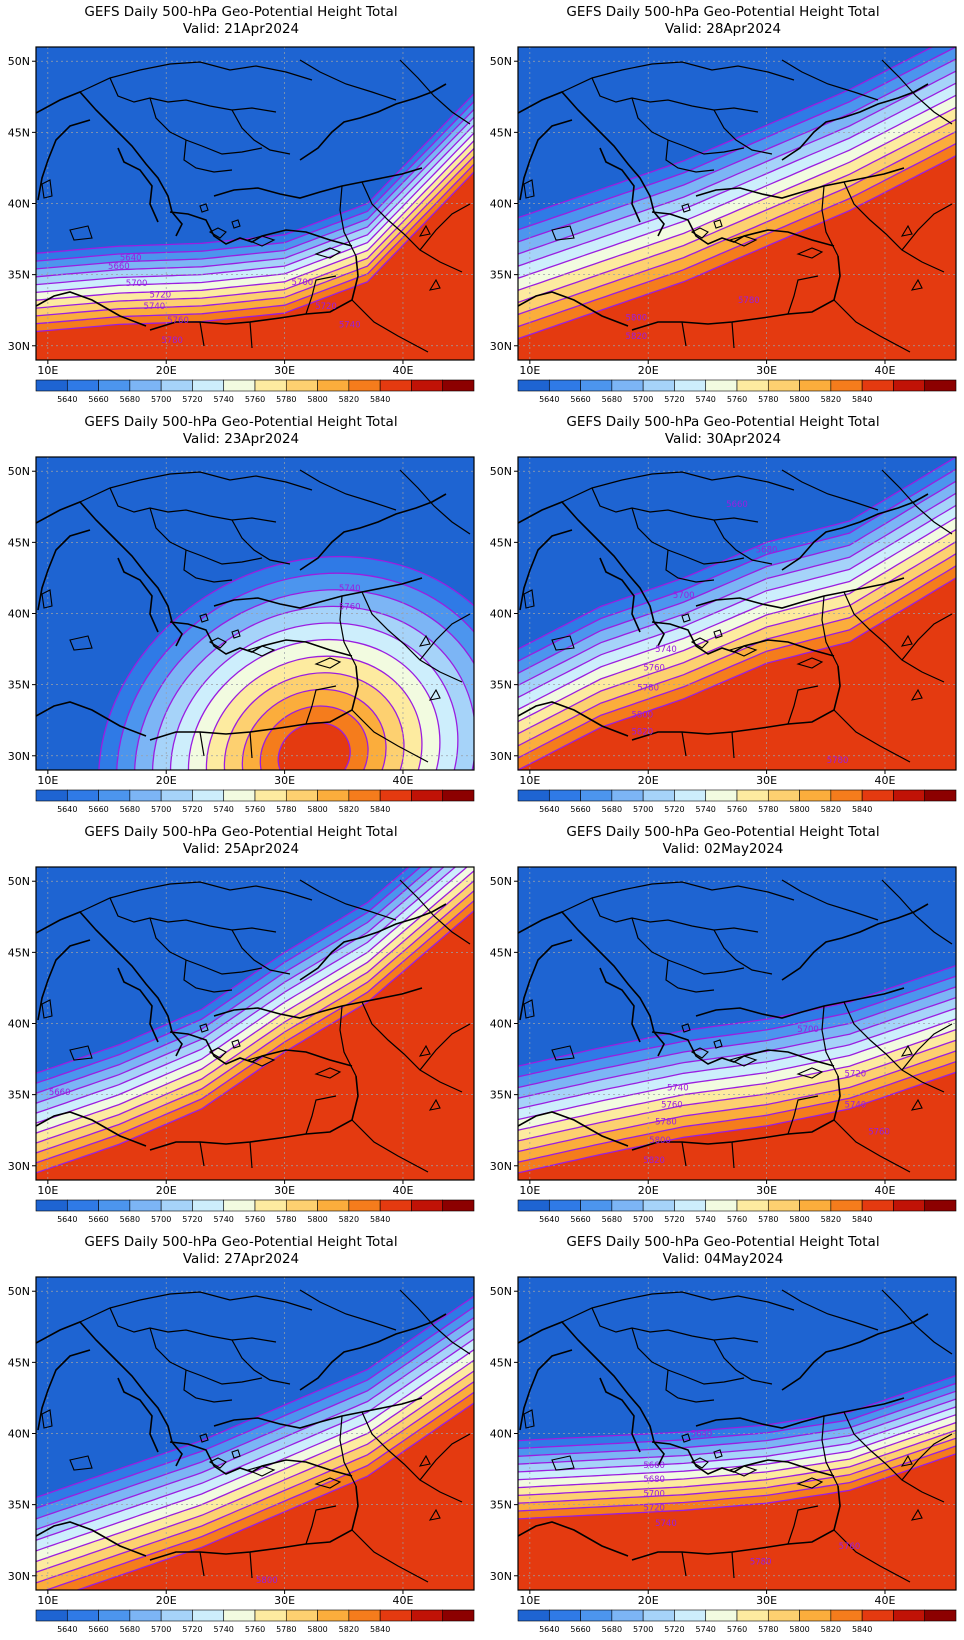 The height and width of the screenshot is (1640, 964). Describe the element at coordinates (501, 1434) in the screenshot. I see `lat-tick-label: 40N` at that location.